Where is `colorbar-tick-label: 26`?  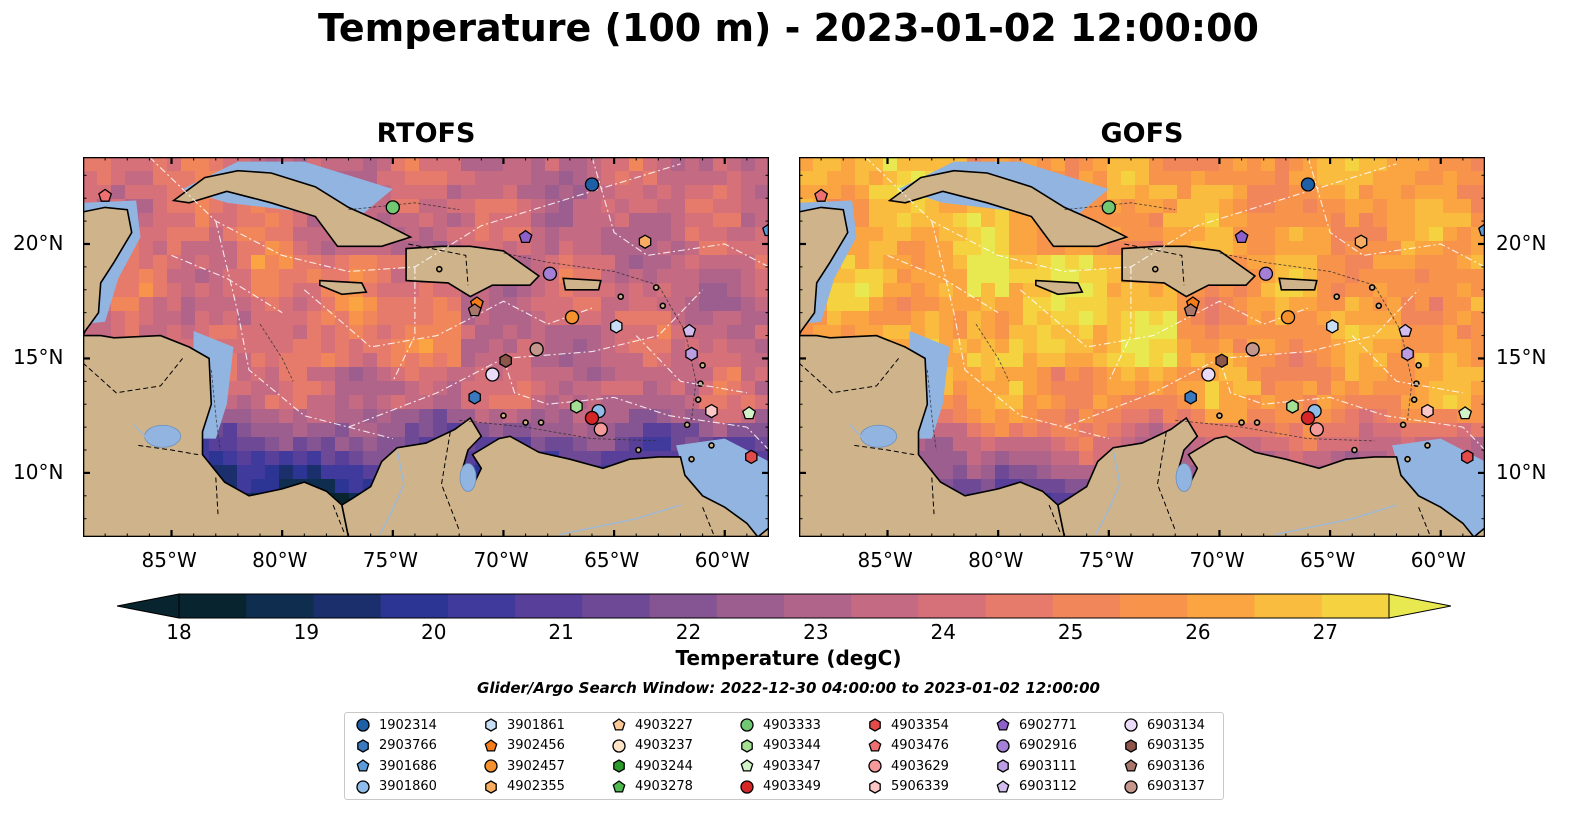
colorbar-tick-label: 26 is located at coordinates (1198, 632).